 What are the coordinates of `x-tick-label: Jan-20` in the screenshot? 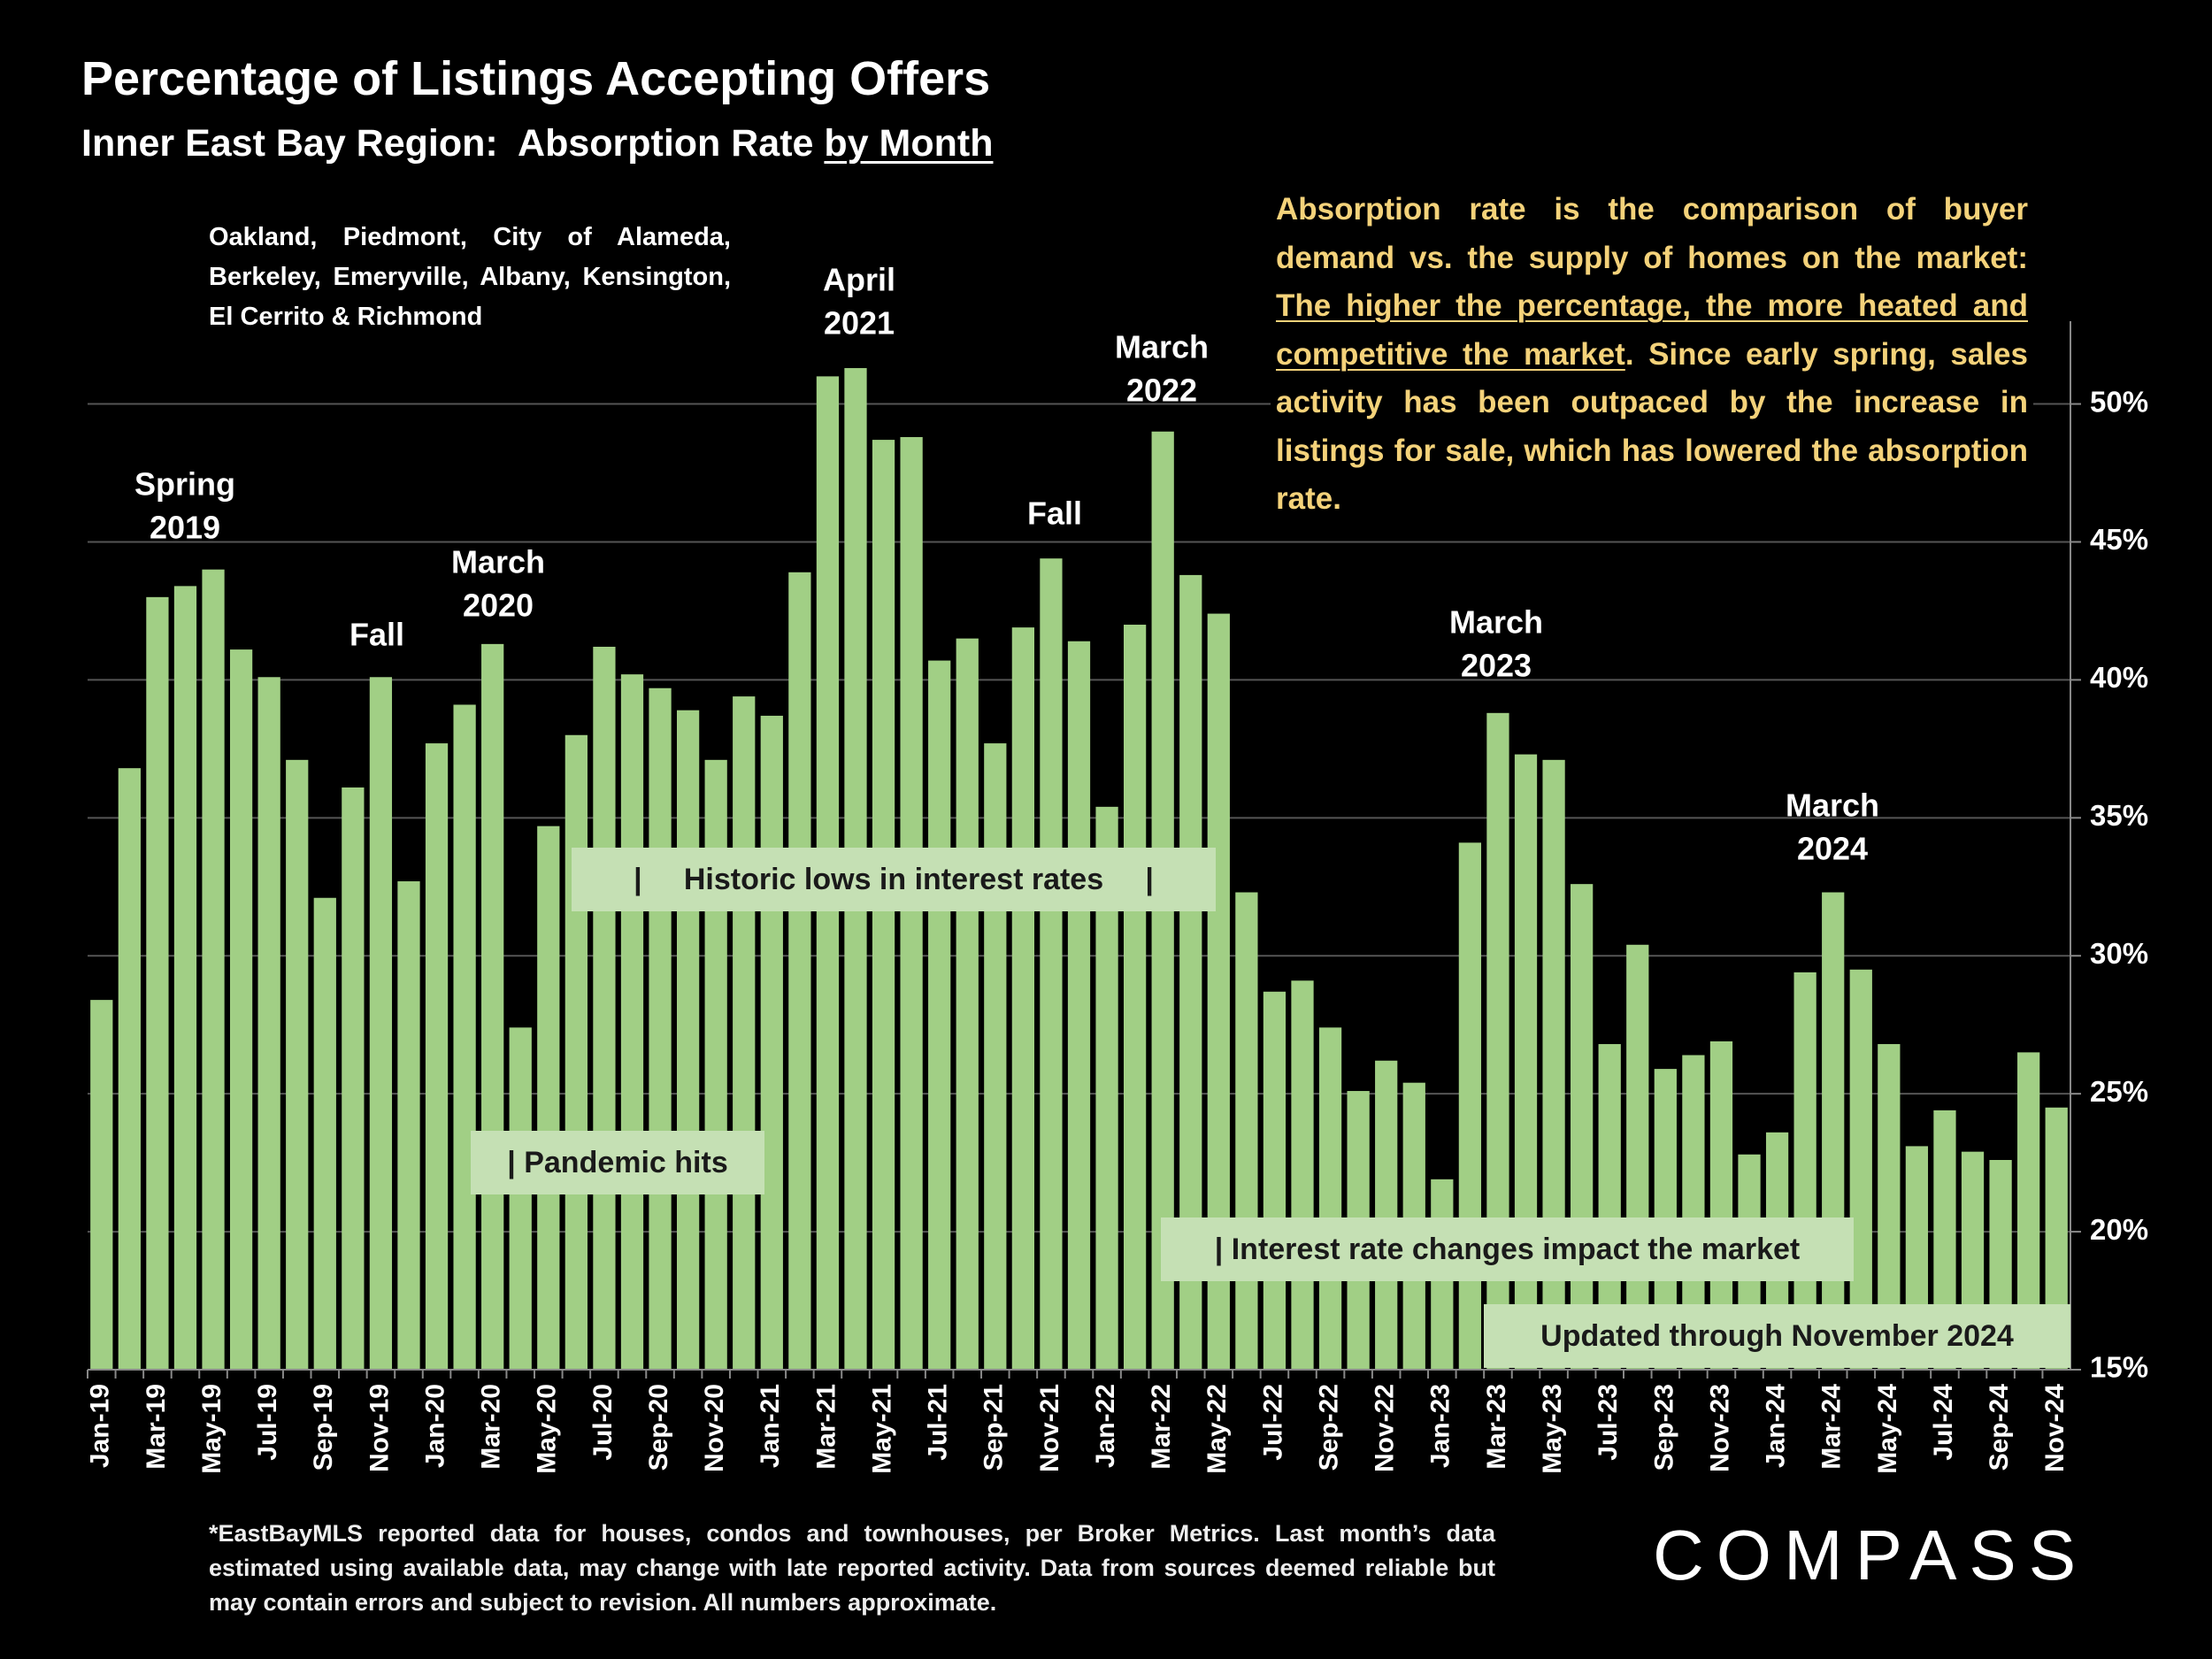 It's located at (435, 1426).